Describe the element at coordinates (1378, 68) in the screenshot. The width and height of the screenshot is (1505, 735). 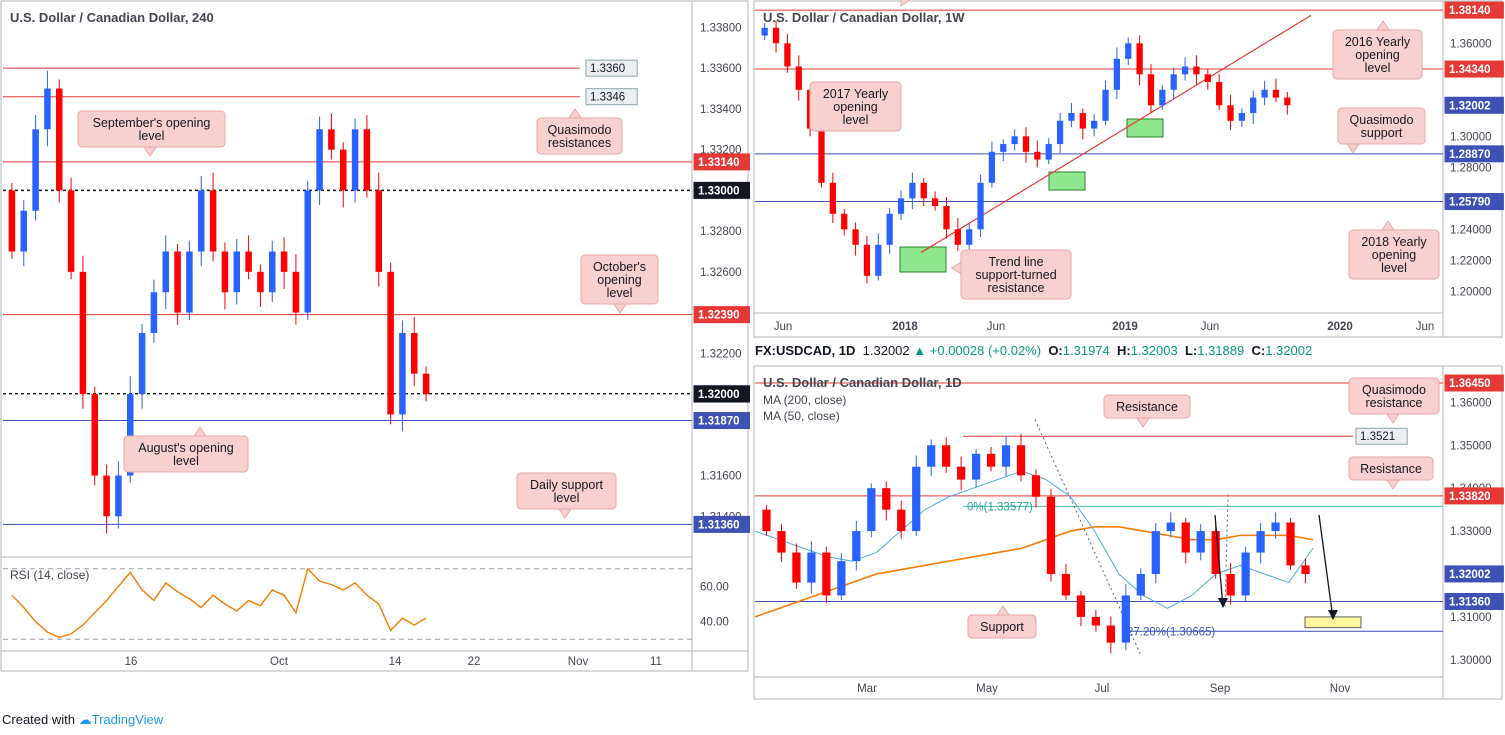
I see `weekly-callout-2016-text: level` at that location.